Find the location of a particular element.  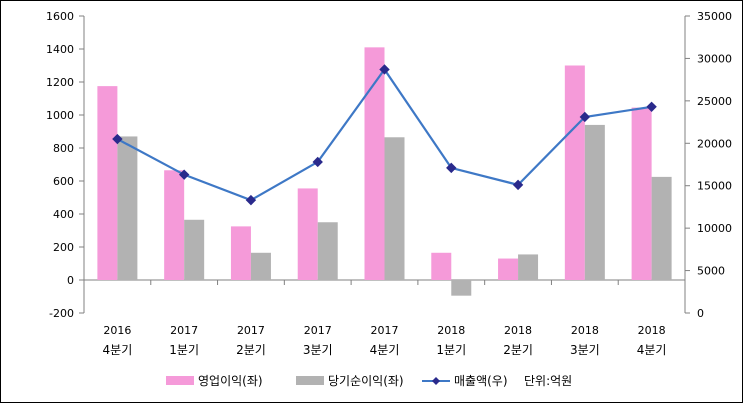

left-axis-tick-label: -200 is located at coordinates (61, 313).